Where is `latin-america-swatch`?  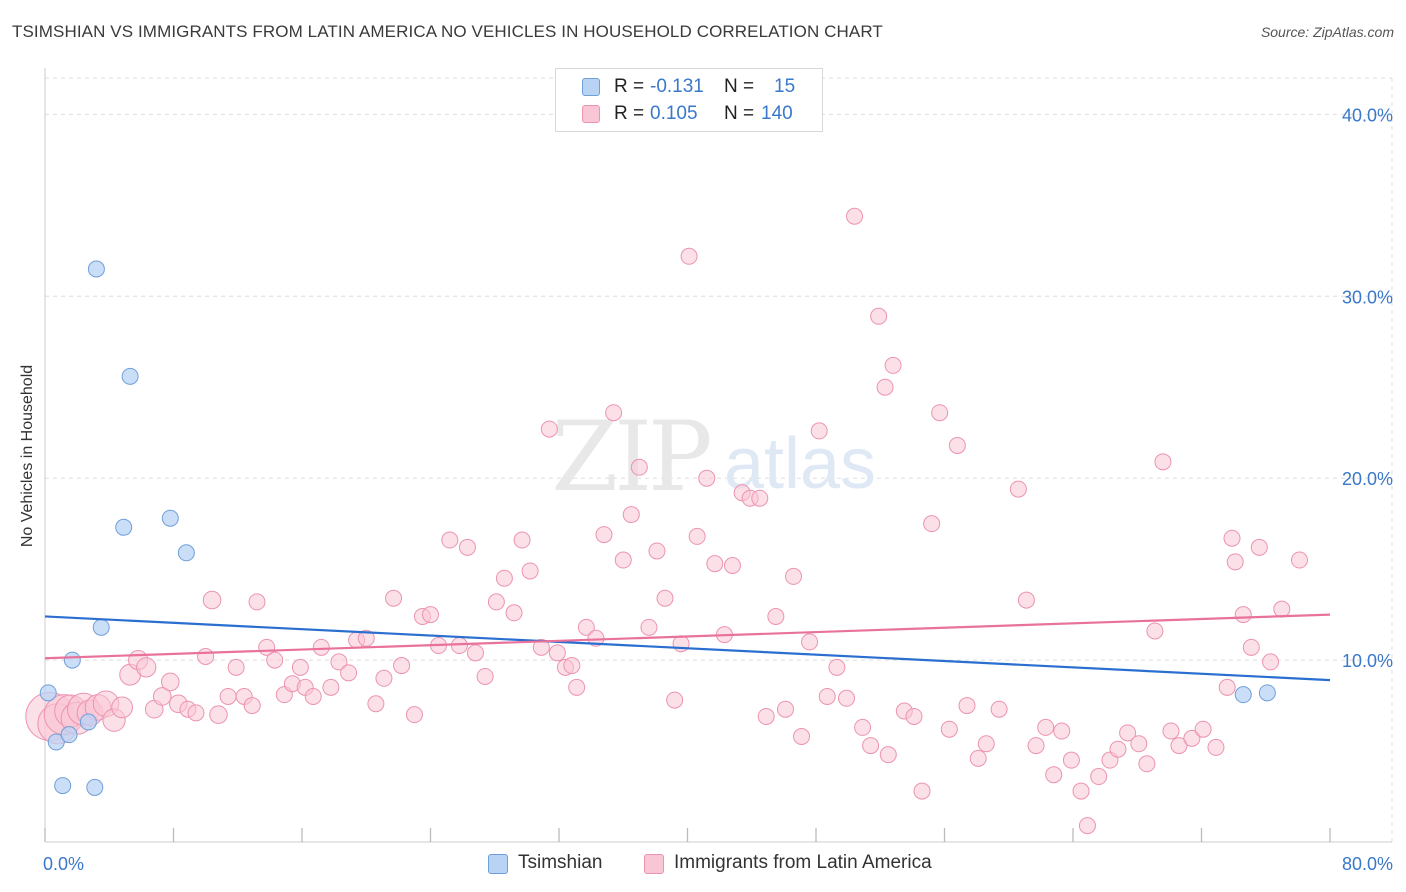
latin-america-swatch is located at coordinates (654, 864).